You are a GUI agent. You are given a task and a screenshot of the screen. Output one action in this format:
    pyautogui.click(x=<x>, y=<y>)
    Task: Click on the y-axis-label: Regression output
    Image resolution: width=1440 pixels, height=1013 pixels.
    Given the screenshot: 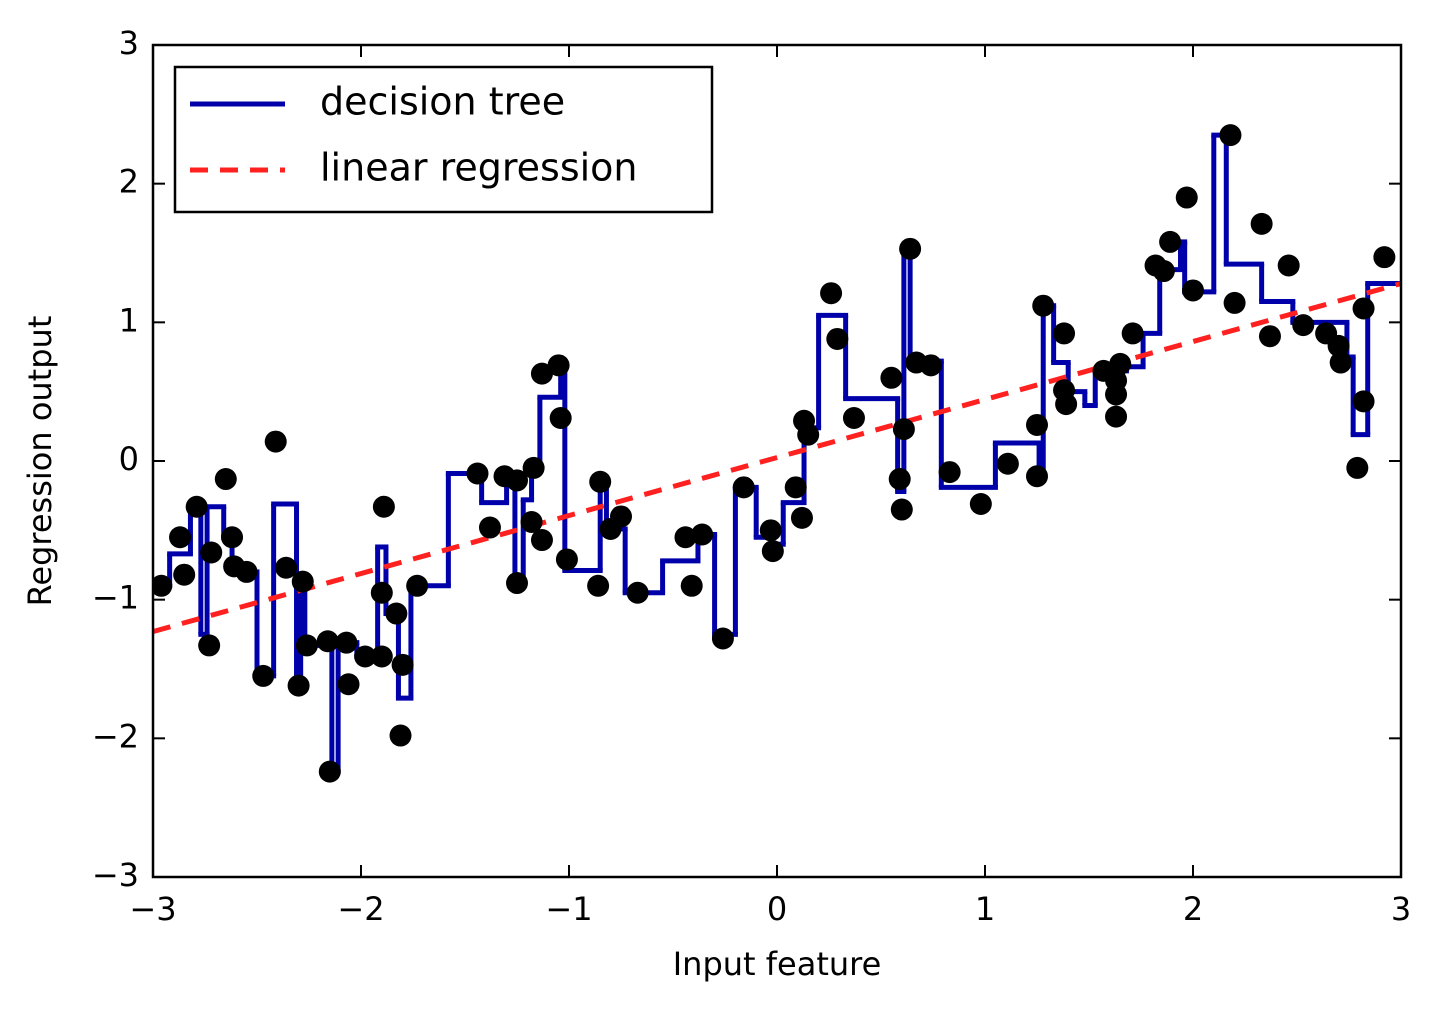 What is the action you would take?
    pyautogui.click(x=40, y=461)
    